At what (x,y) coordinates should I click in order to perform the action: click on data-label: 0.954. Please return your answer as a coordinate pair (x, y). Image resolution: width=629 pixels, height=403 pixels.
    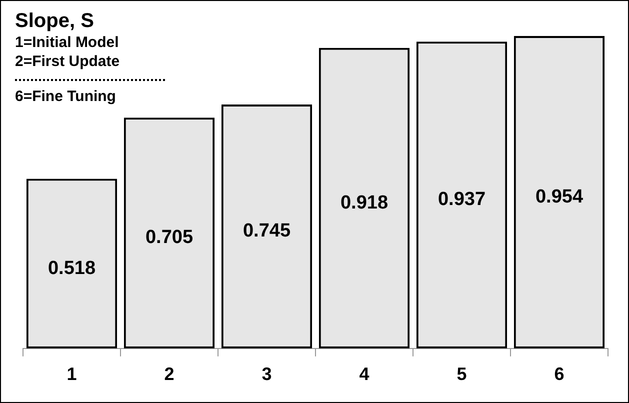
    Looking at the image, I should click on (559, 197).